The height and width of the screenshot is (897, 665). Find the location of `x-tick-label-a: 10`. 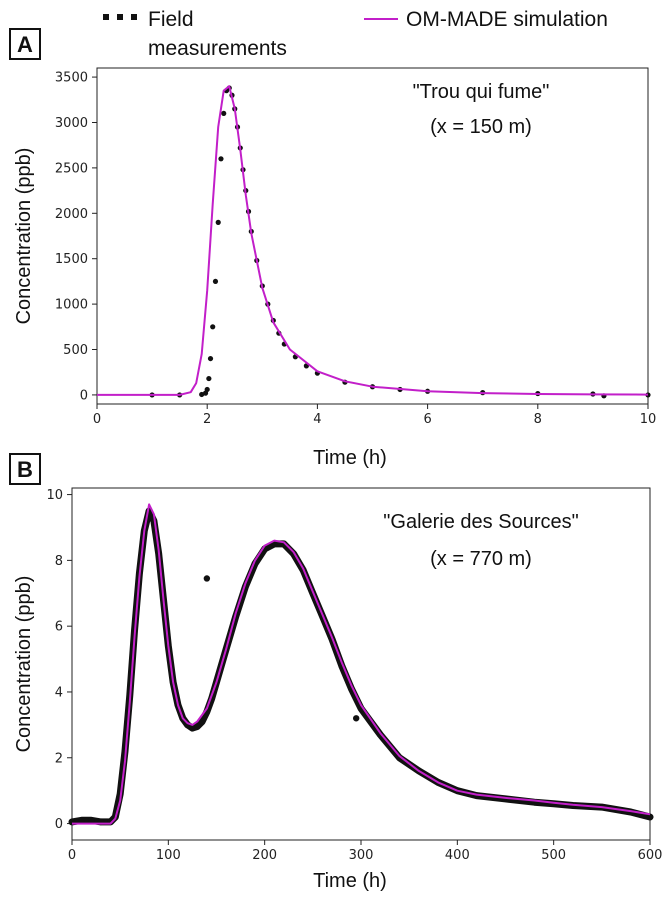

x-tick-label-a: 10 is located at coordinates (648, 419).